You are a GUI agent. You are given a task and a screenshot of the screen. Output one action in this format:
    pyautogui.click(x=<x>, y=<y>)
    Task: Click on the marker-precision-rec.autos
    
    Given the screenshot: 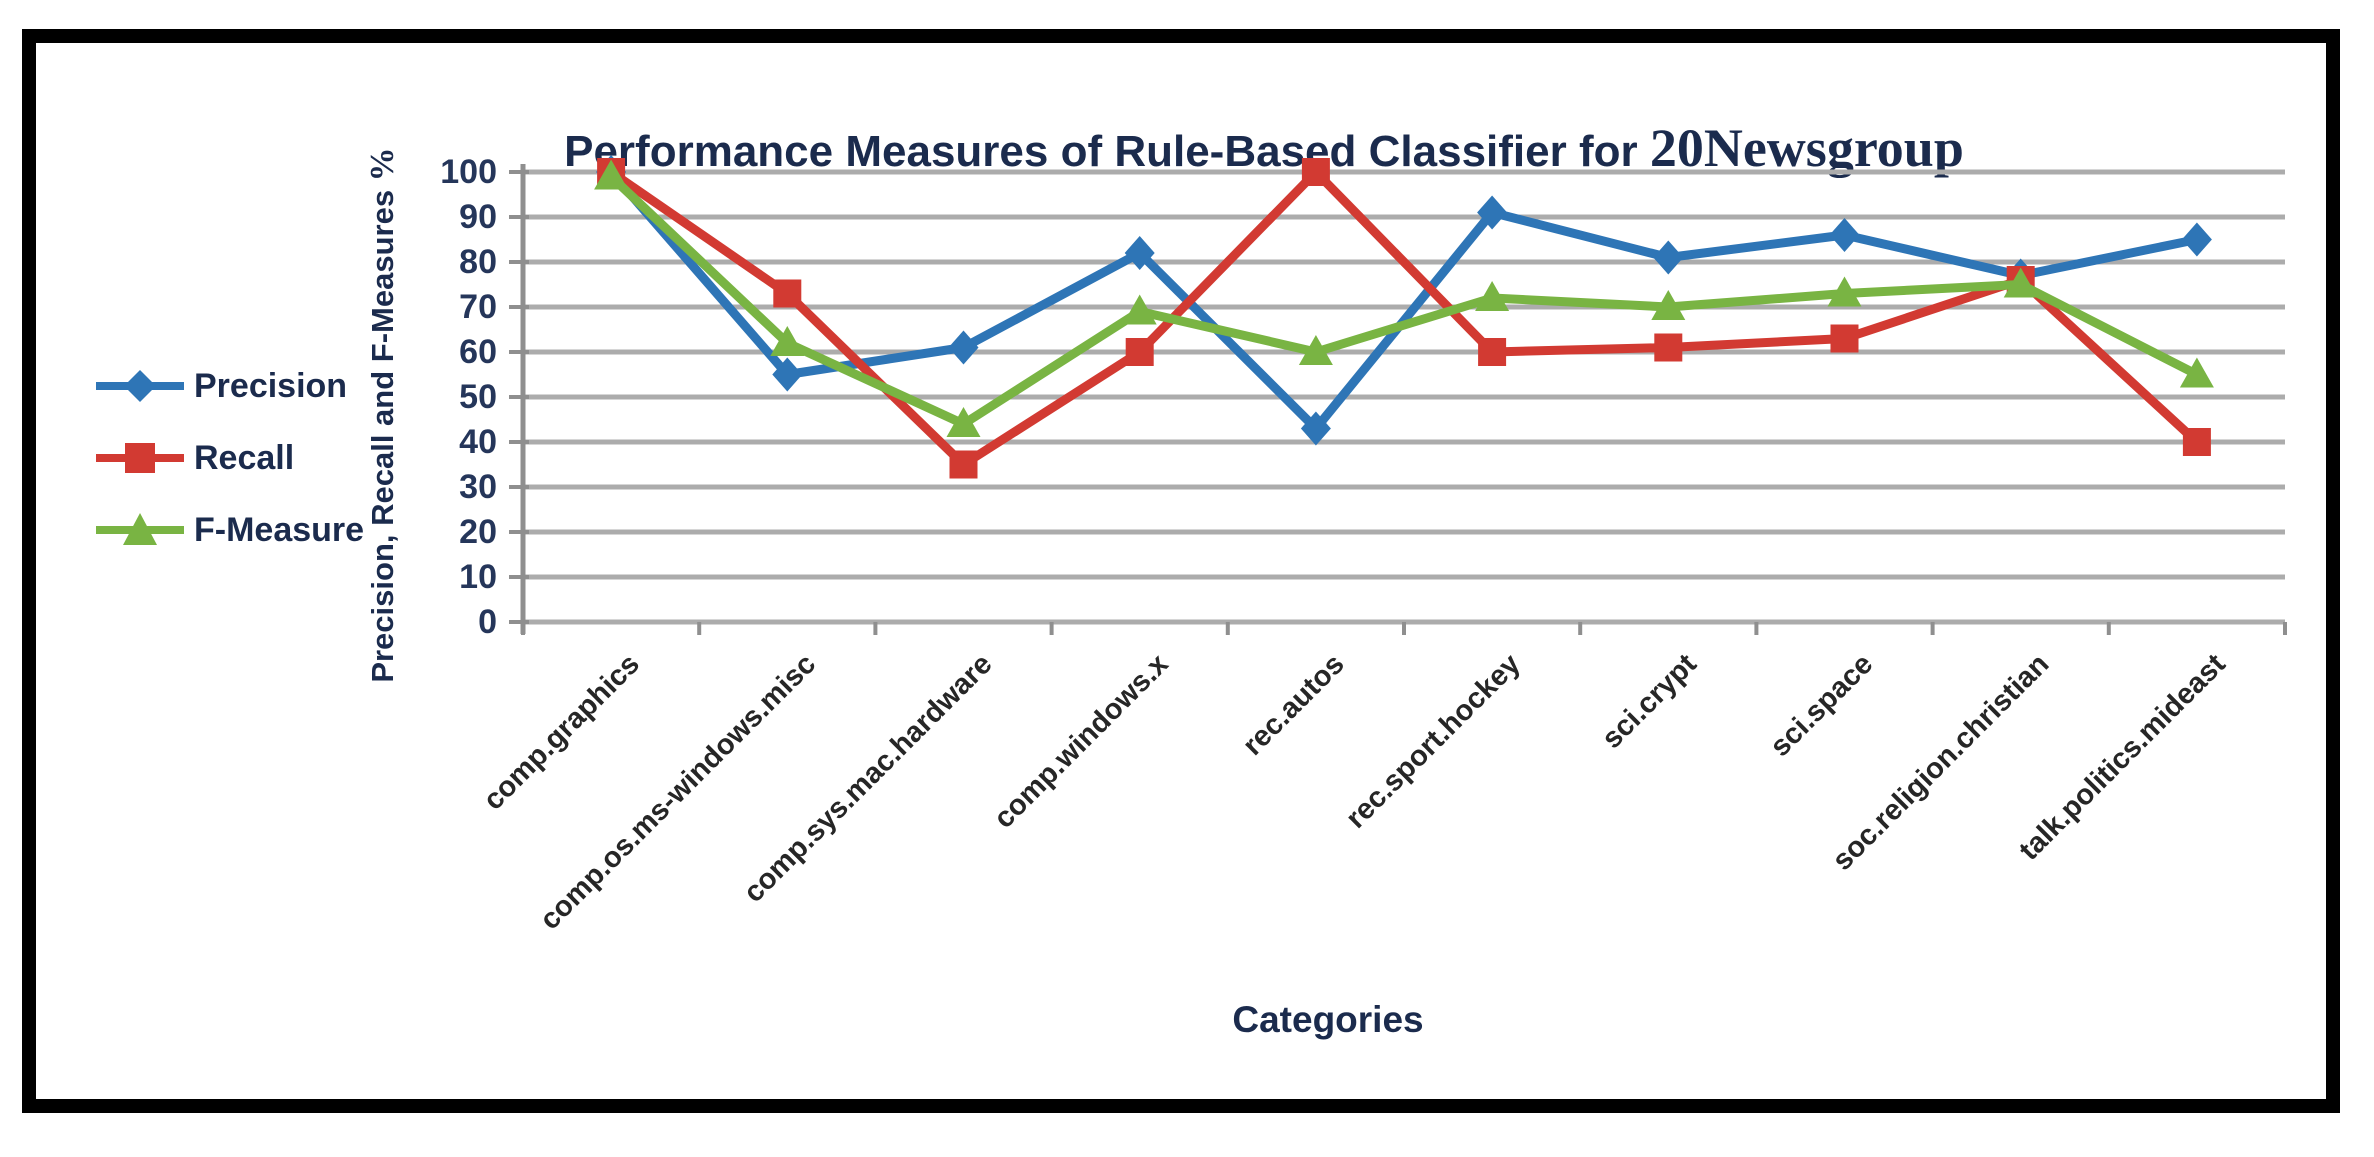 What is the action you would take?
    pyautogui.click(x=1315, y=428)
    